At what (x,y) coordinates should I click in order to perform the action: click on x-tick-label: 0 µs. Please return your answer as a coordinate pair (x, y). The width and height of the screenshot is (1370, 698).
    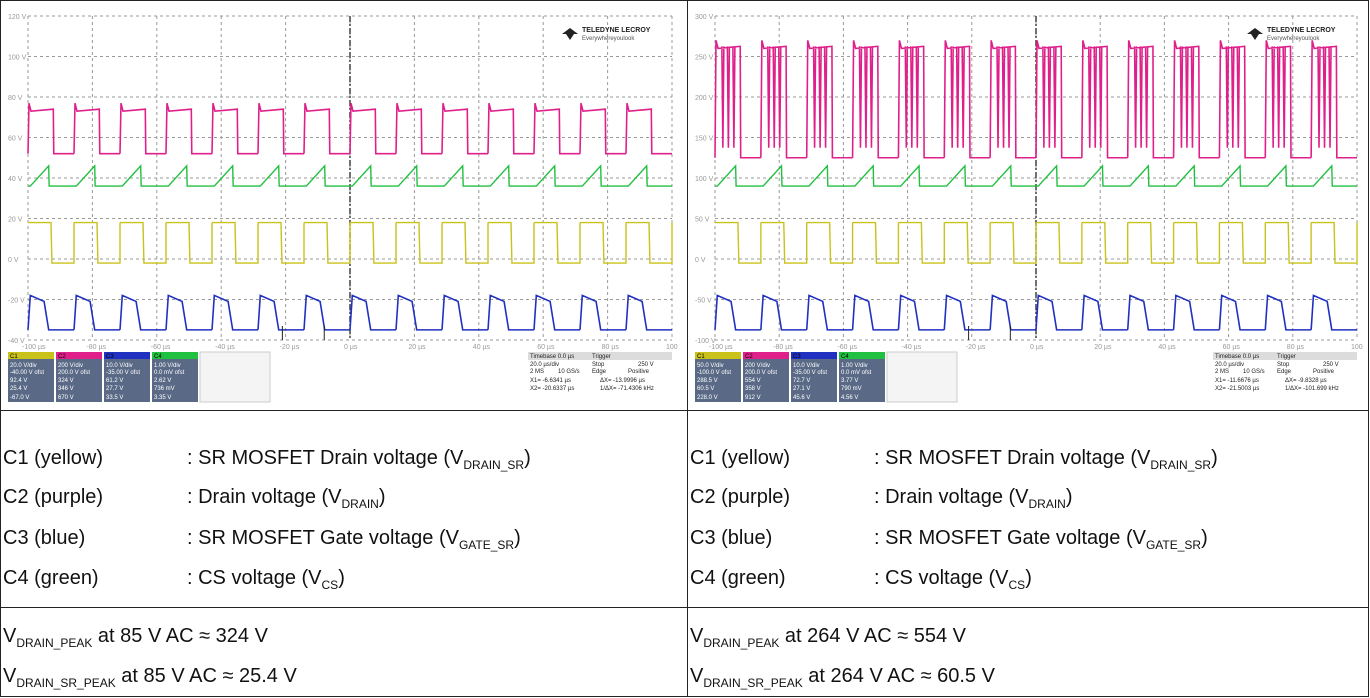
    Looking at the image, I should click on (351, 347).